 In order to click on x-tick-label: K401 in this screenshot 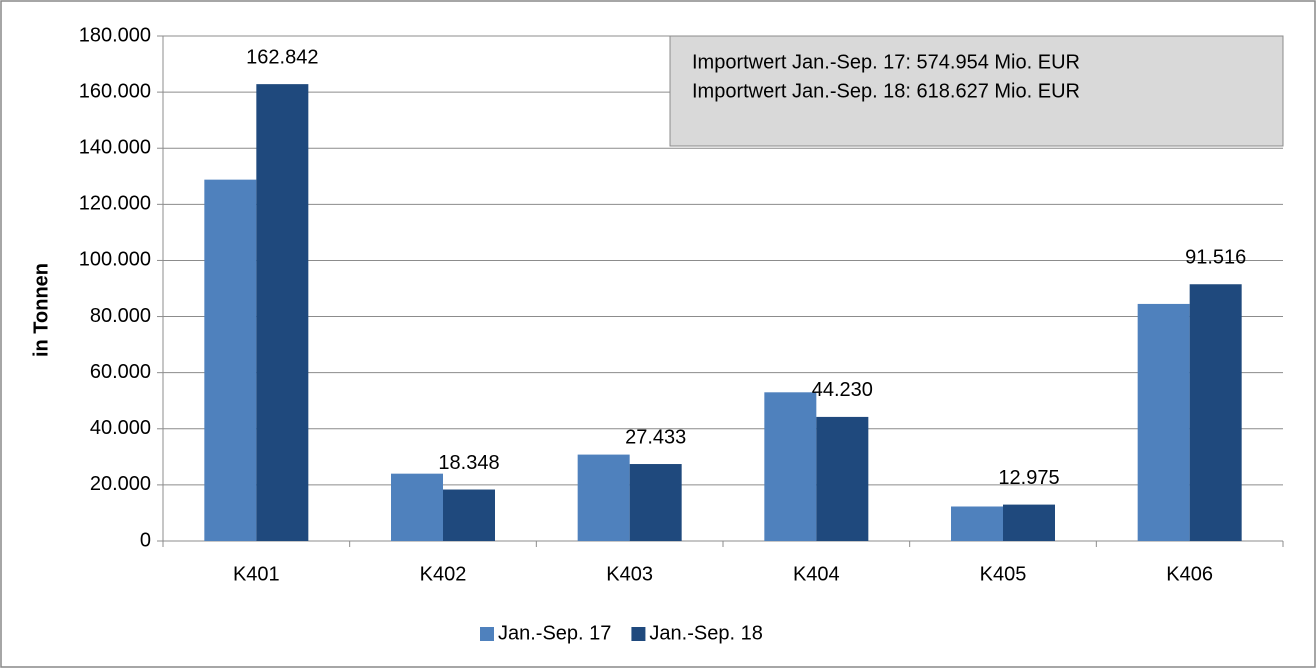, I will do `click(256, 574)`.